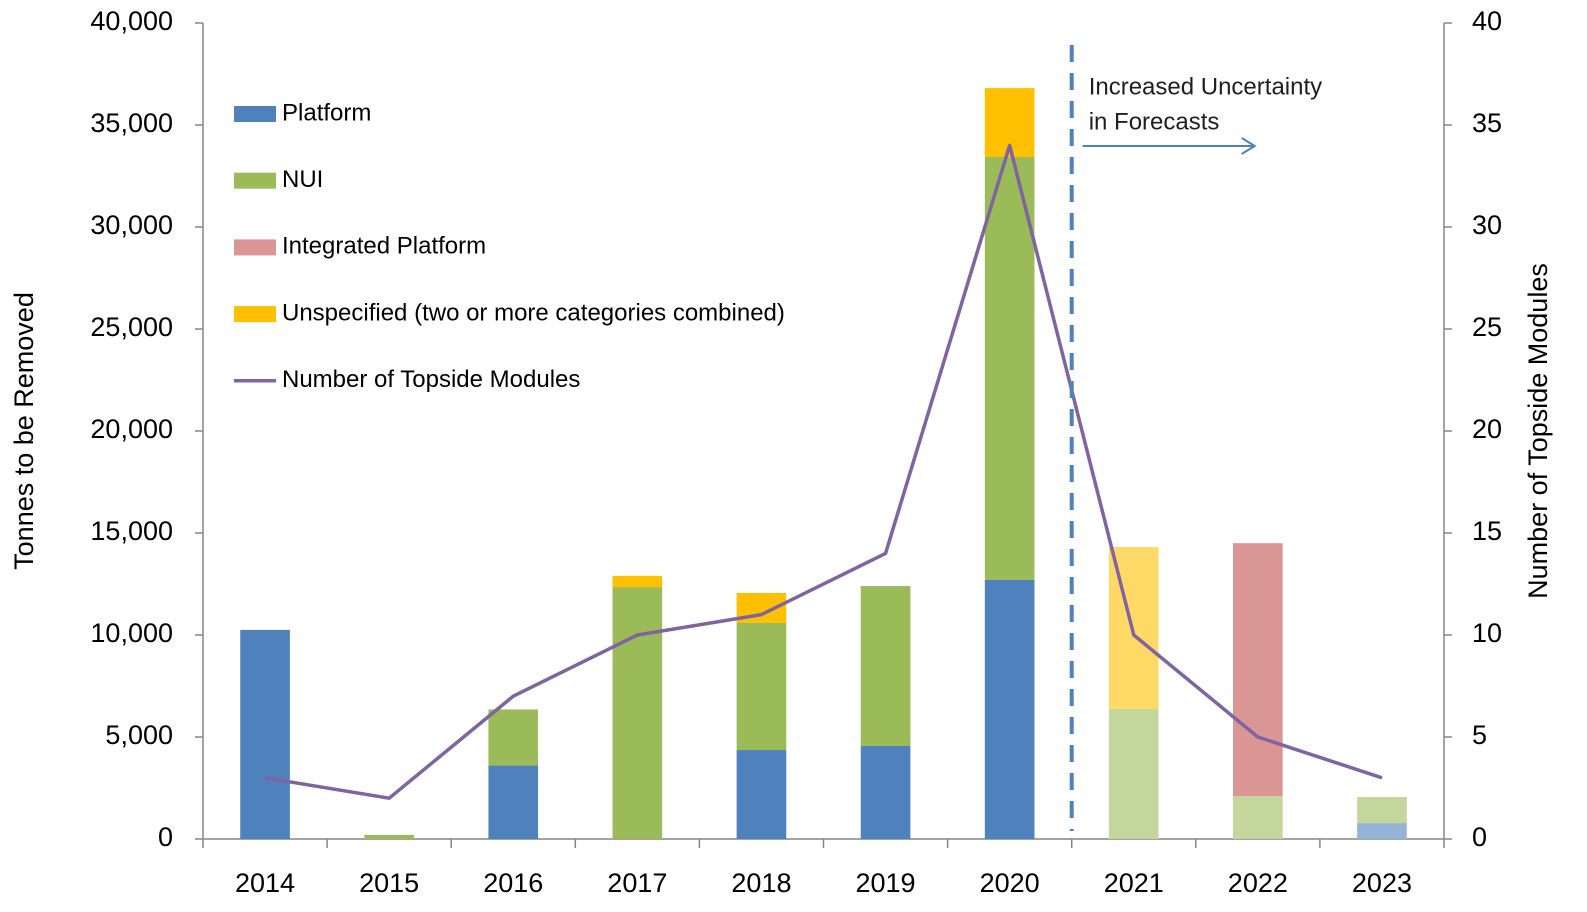 Image resolution: width=1587 pixels, height=912 pixels. I want to click on y-tick-label: 25,000, so click(131, 327).